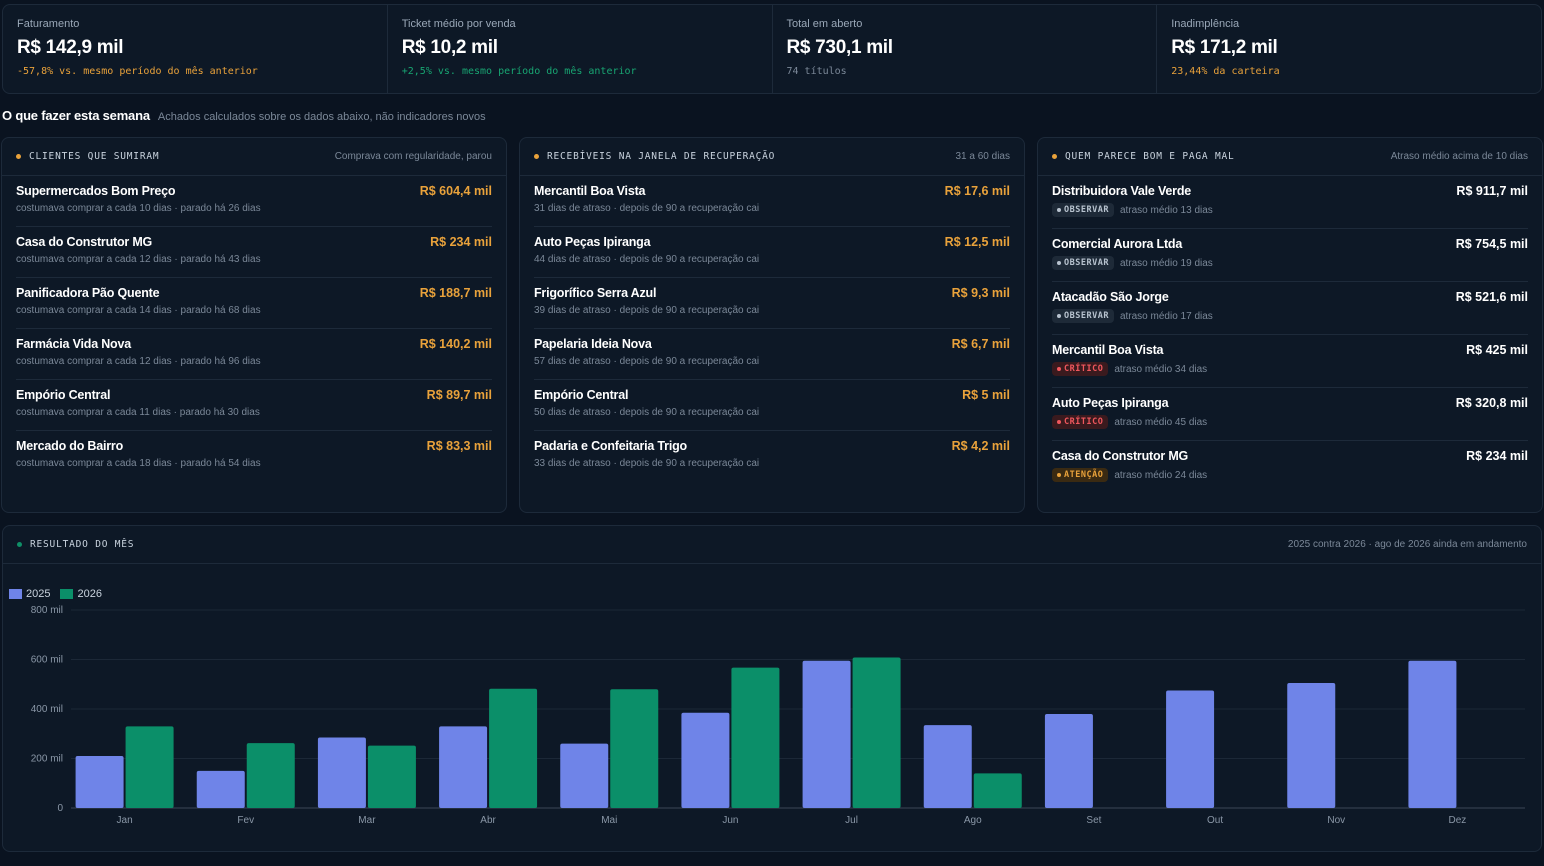 This screenshot has width=1544, height=866. What do you see at coordinates (772, 395) in the screenshot?
I see `row-top: Empório Central R$ 5 mil` at bounding box center [772, 395].